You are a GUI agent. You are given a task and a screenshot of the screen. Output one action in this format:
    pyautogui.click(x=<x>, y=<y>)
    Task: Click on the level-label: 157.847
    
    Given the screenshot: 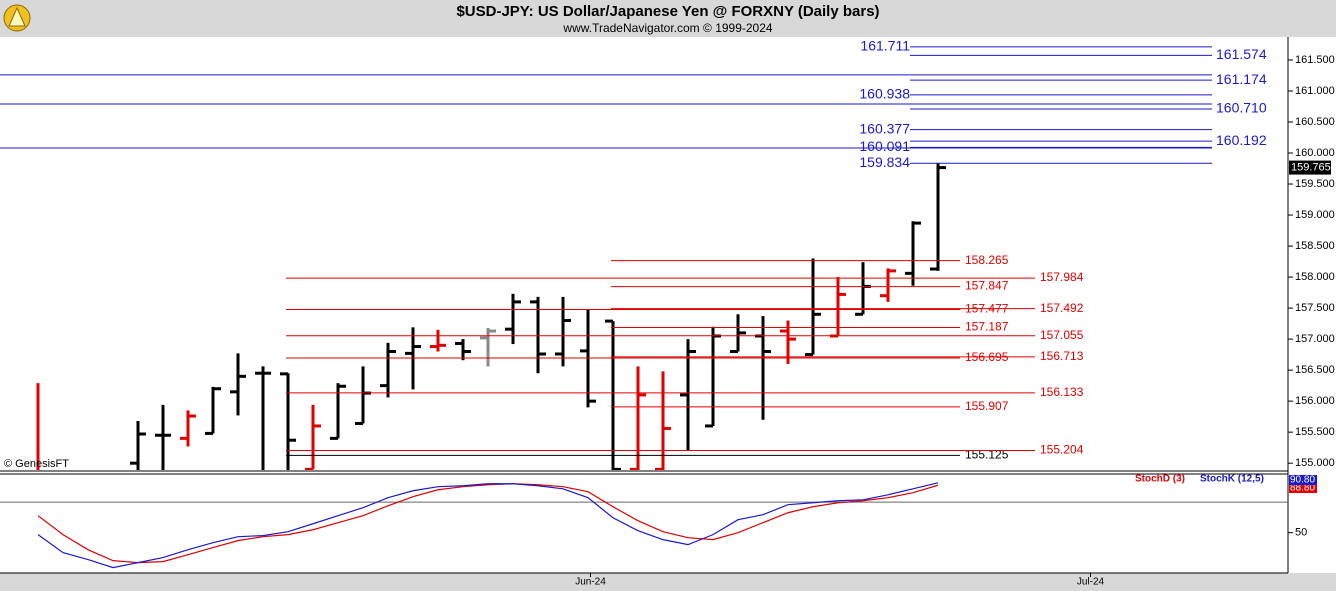 What is the action you would take?
    pyautogui.click(x=987, y=286)
    